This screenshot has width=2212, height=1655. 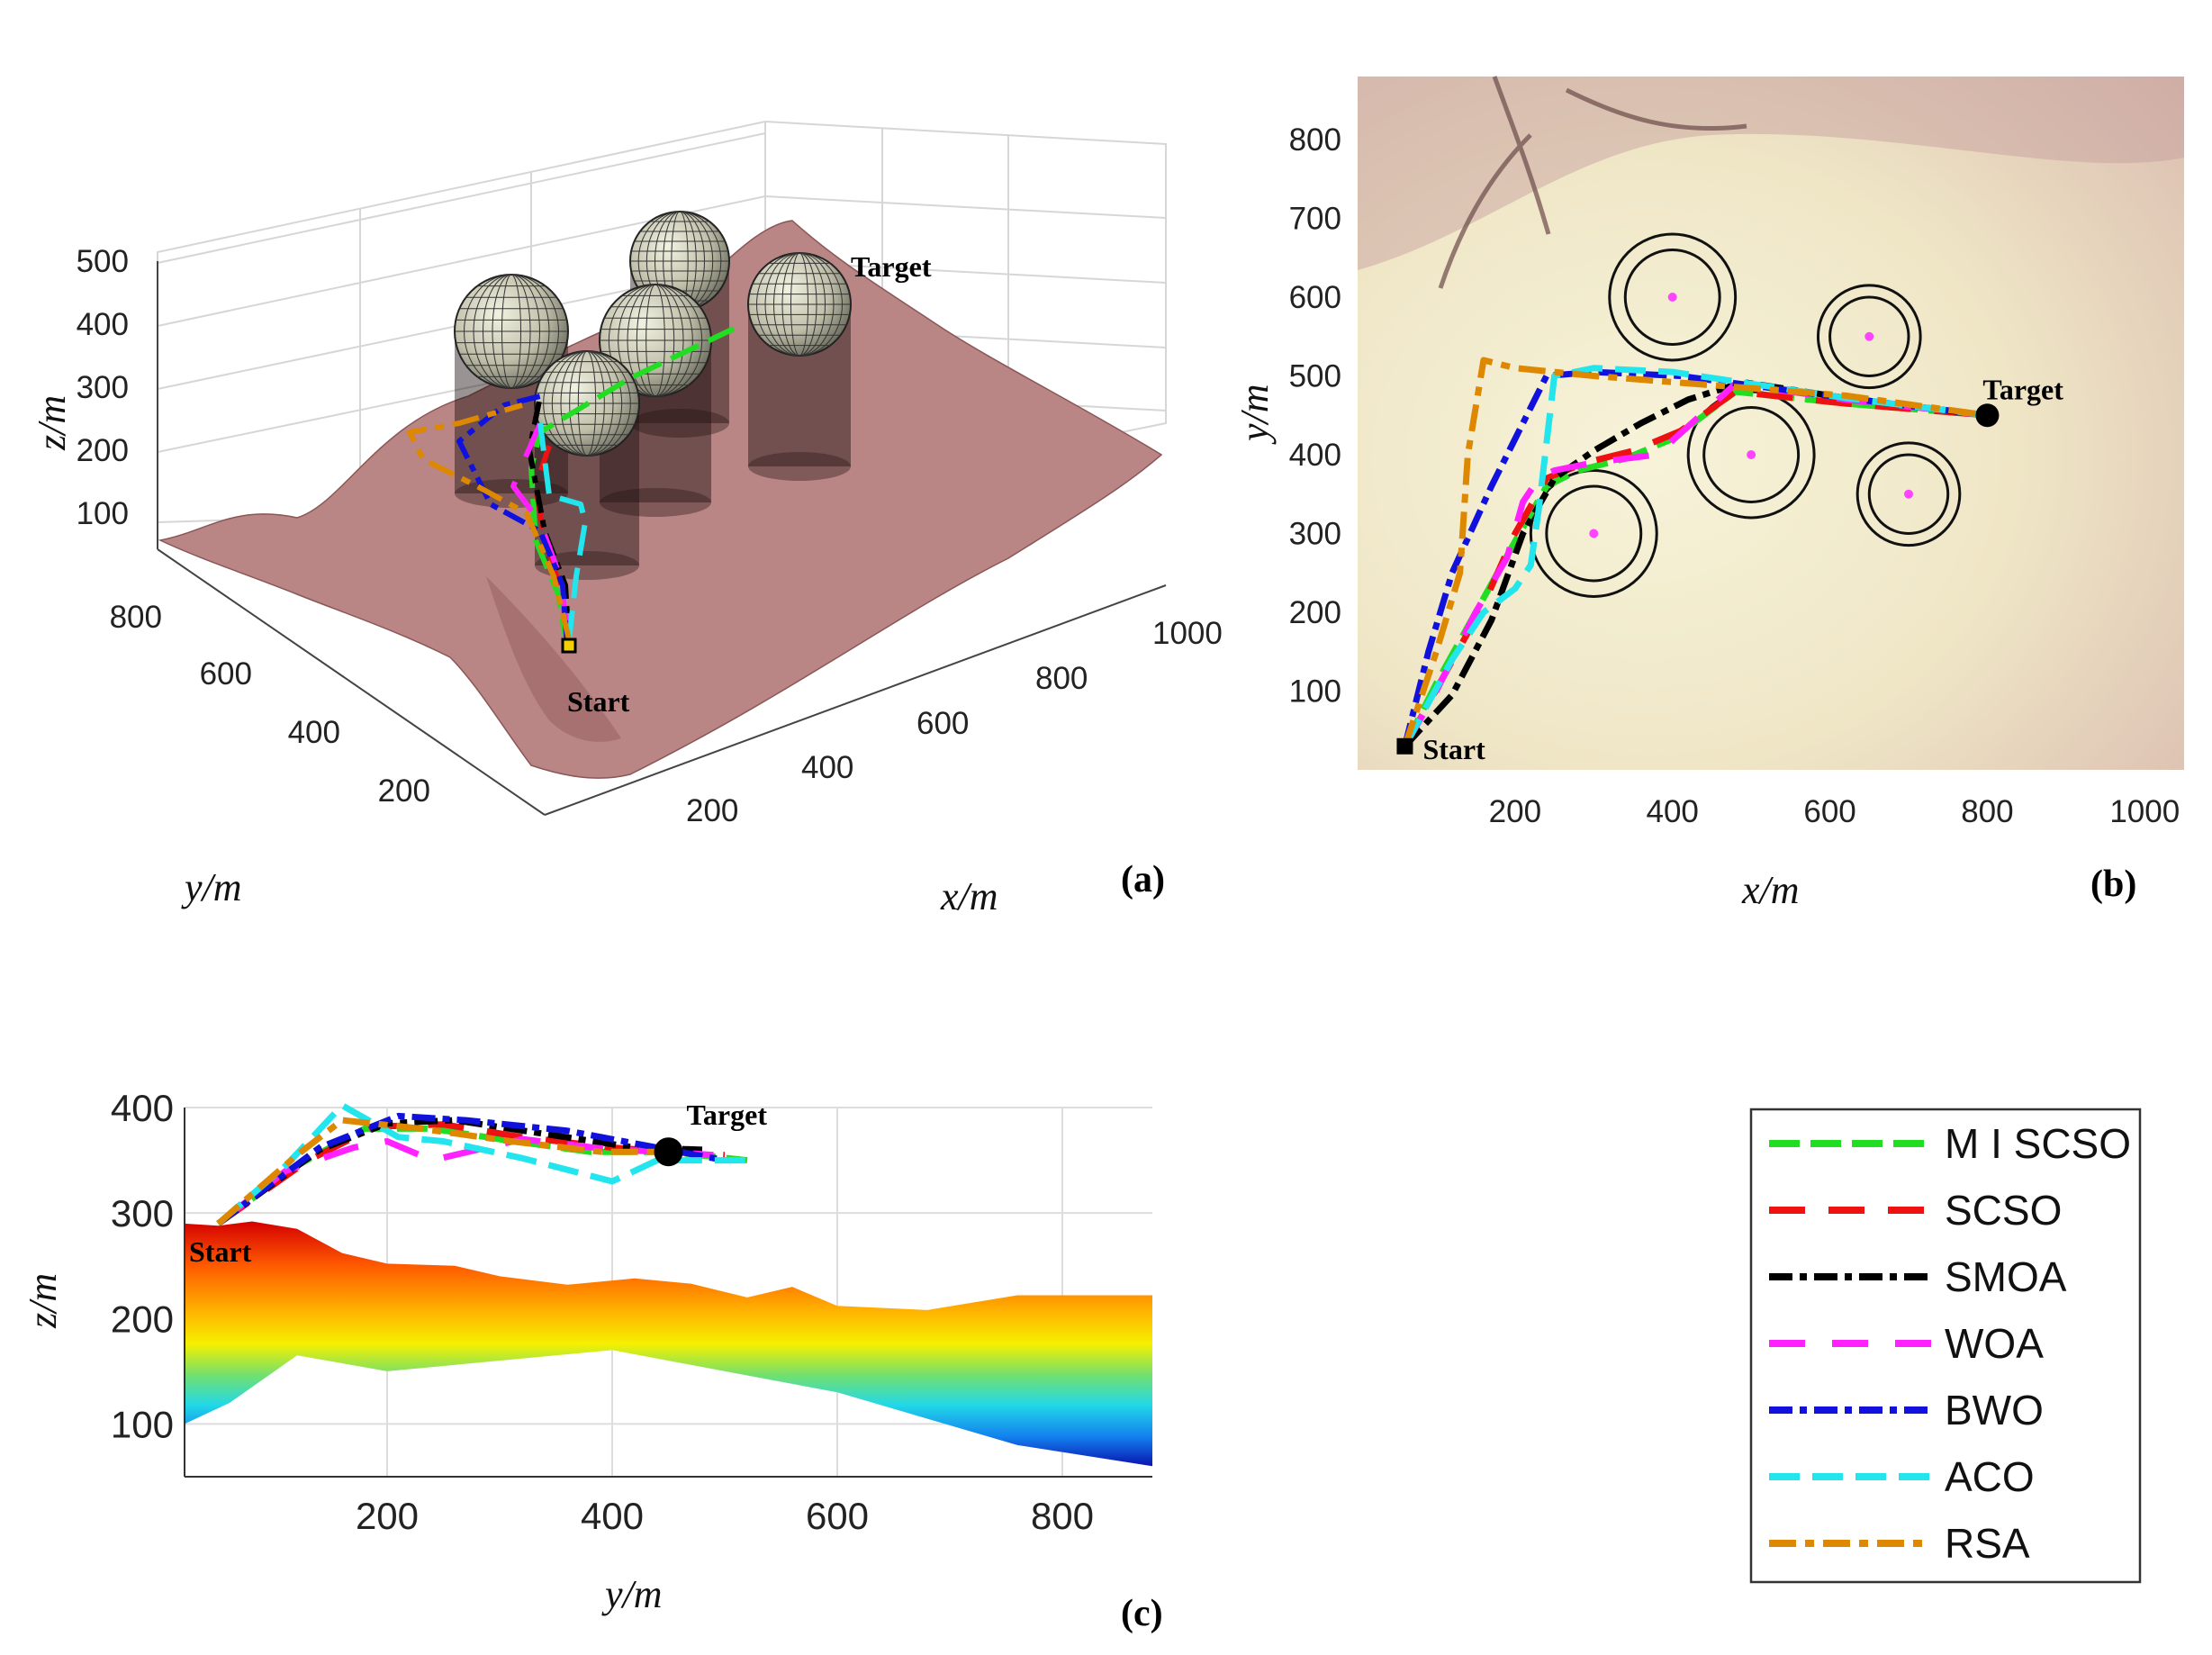 I want to click on legend-label-miscso: M I SCSO, so click(x=2038, y=1143).